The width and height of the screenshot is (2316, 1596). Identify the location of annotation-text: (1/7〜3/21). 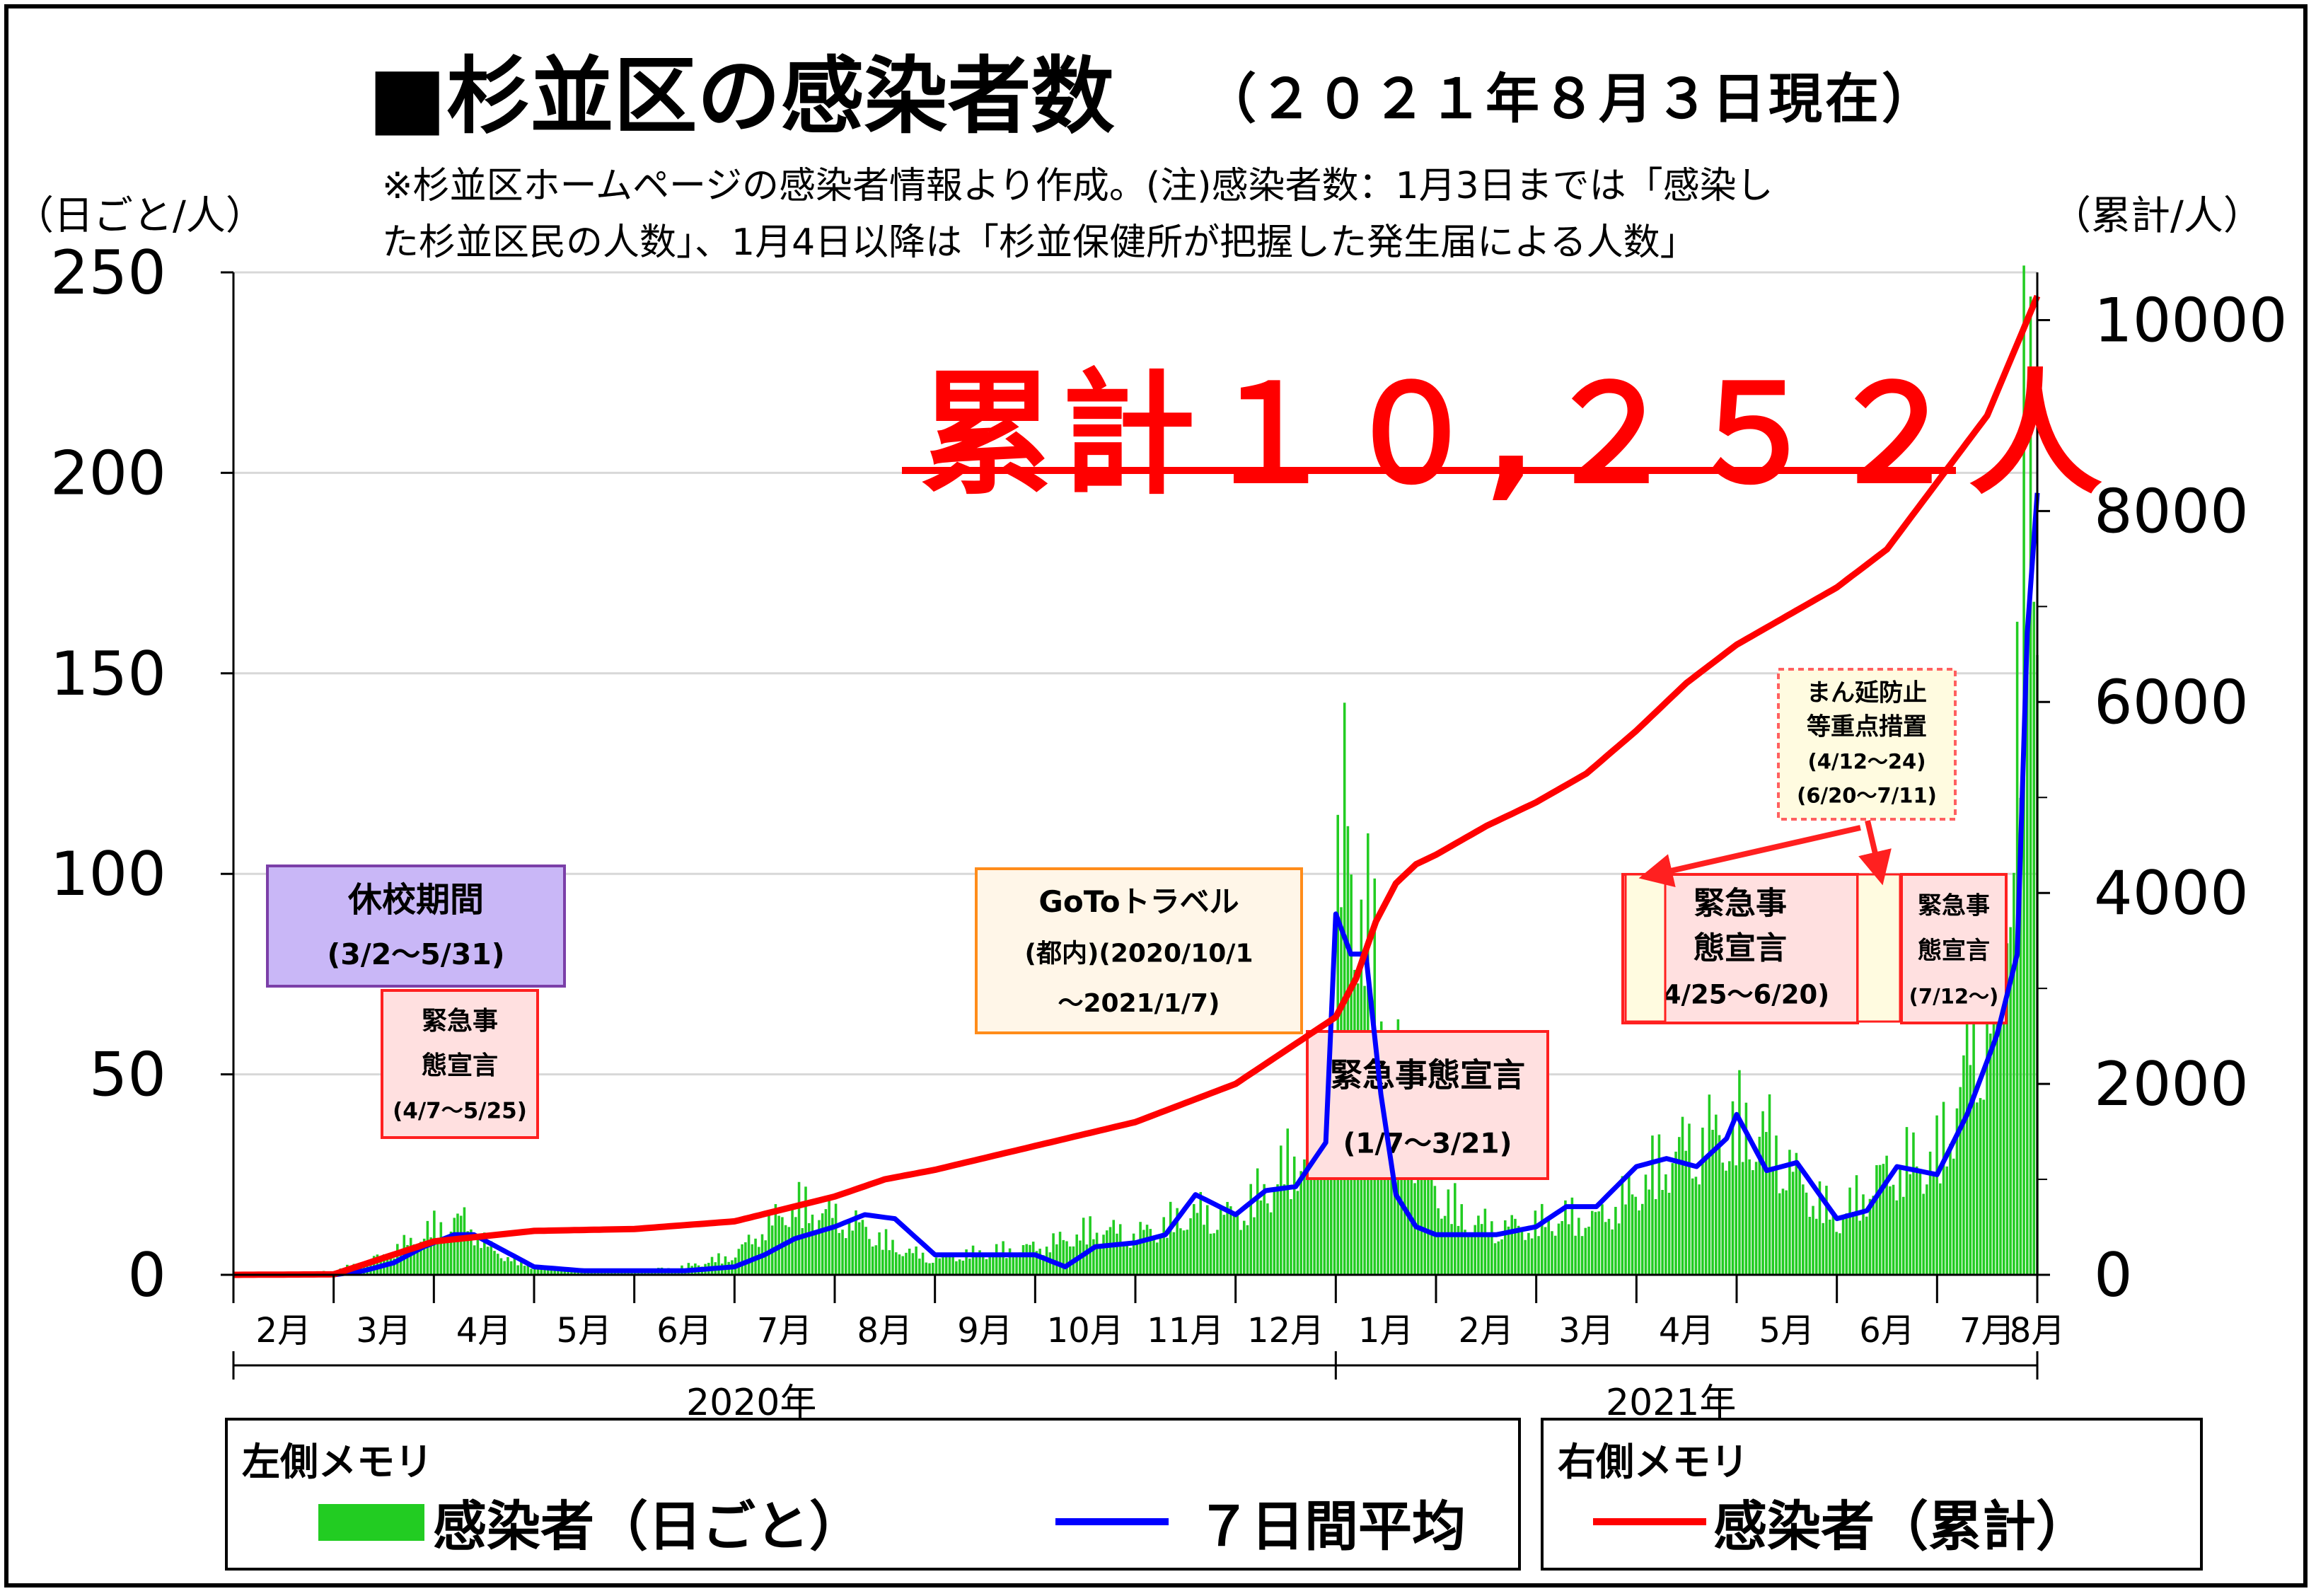
(1427, 1144).